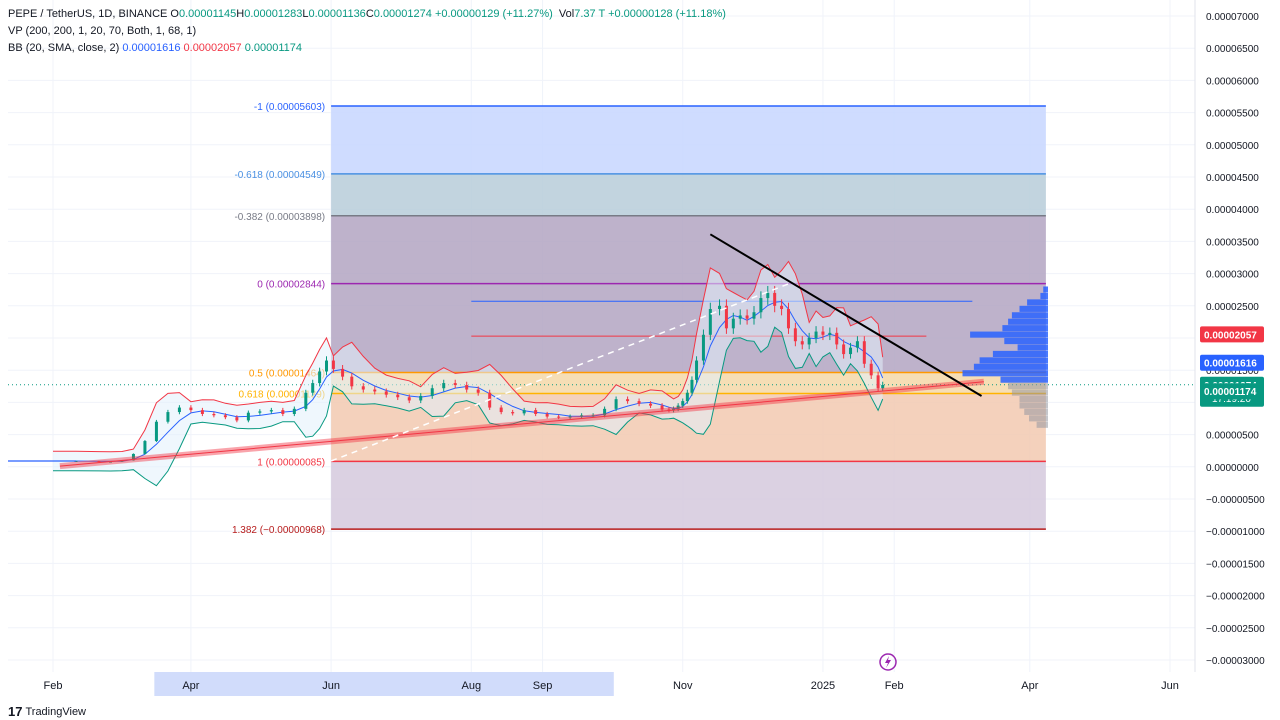  I want to click on bb-basis-line, so click(468, 381).